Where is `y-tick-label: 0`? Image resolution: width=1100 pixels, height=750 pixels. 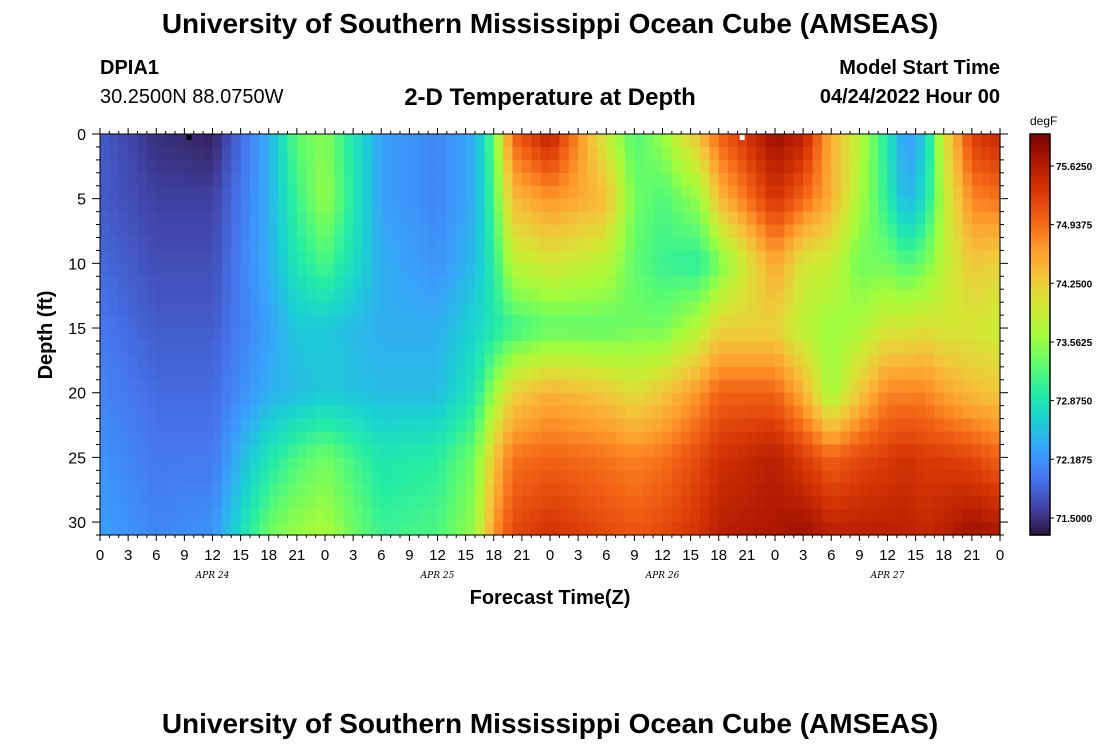 y-tick-label: 0 is located at coordinates (81, 135).